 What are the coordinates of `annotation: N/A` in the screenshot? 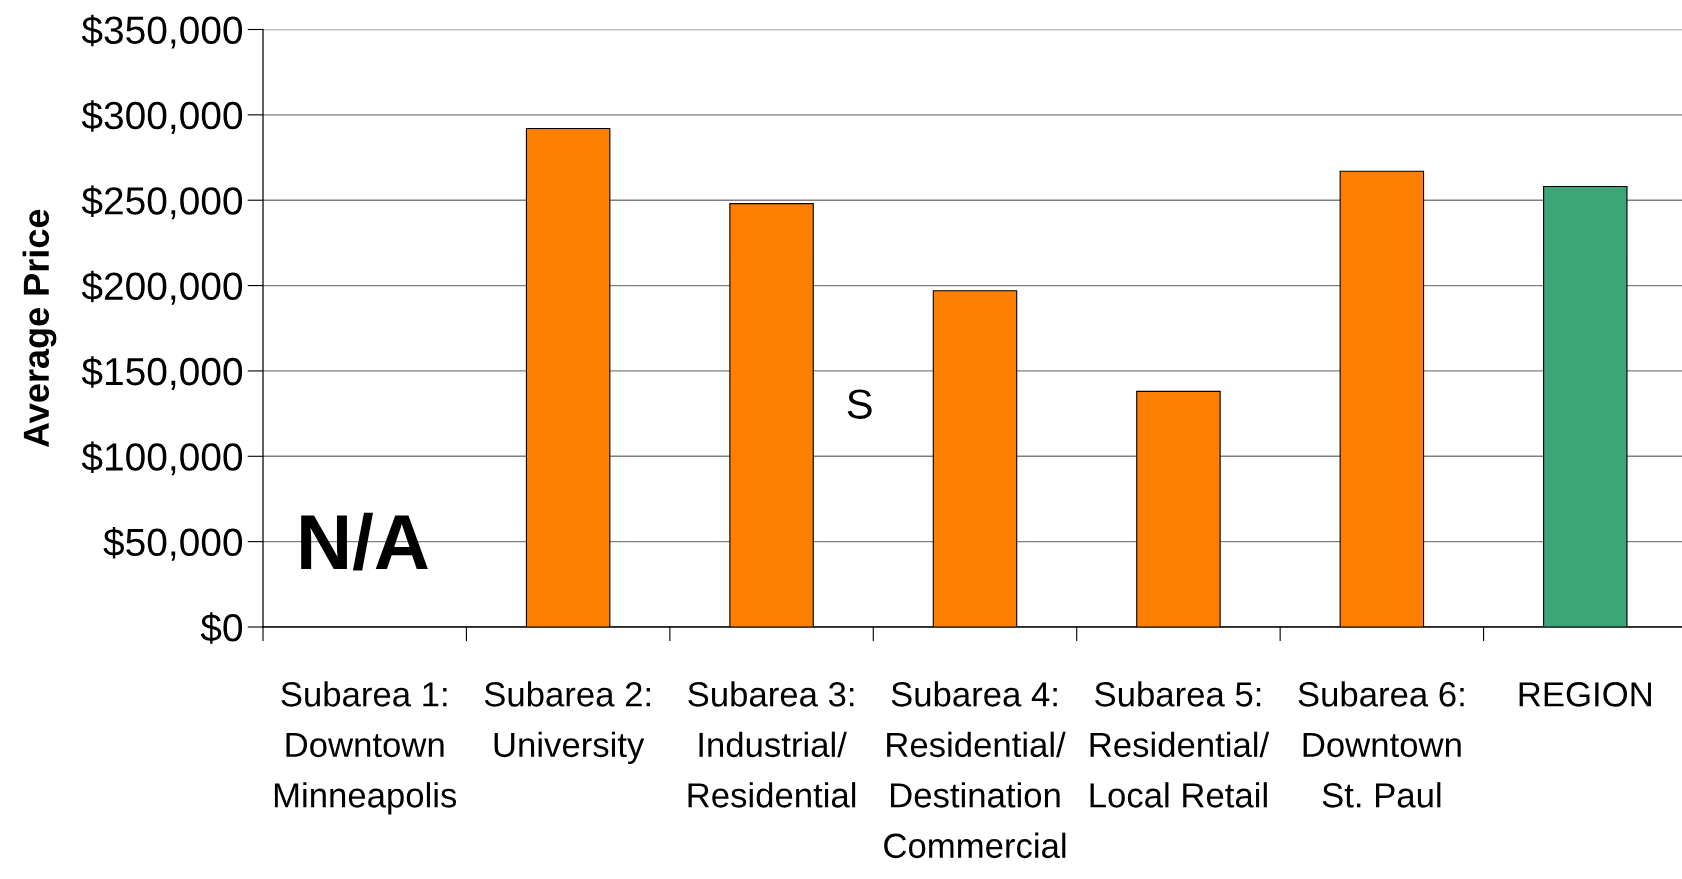 It's located at (364, 541).